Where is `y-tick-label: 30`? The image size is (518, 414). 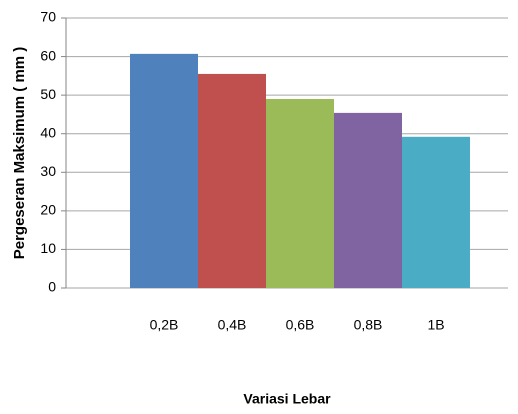 y-tick-label: 30 is located at coordinates (48, 171).